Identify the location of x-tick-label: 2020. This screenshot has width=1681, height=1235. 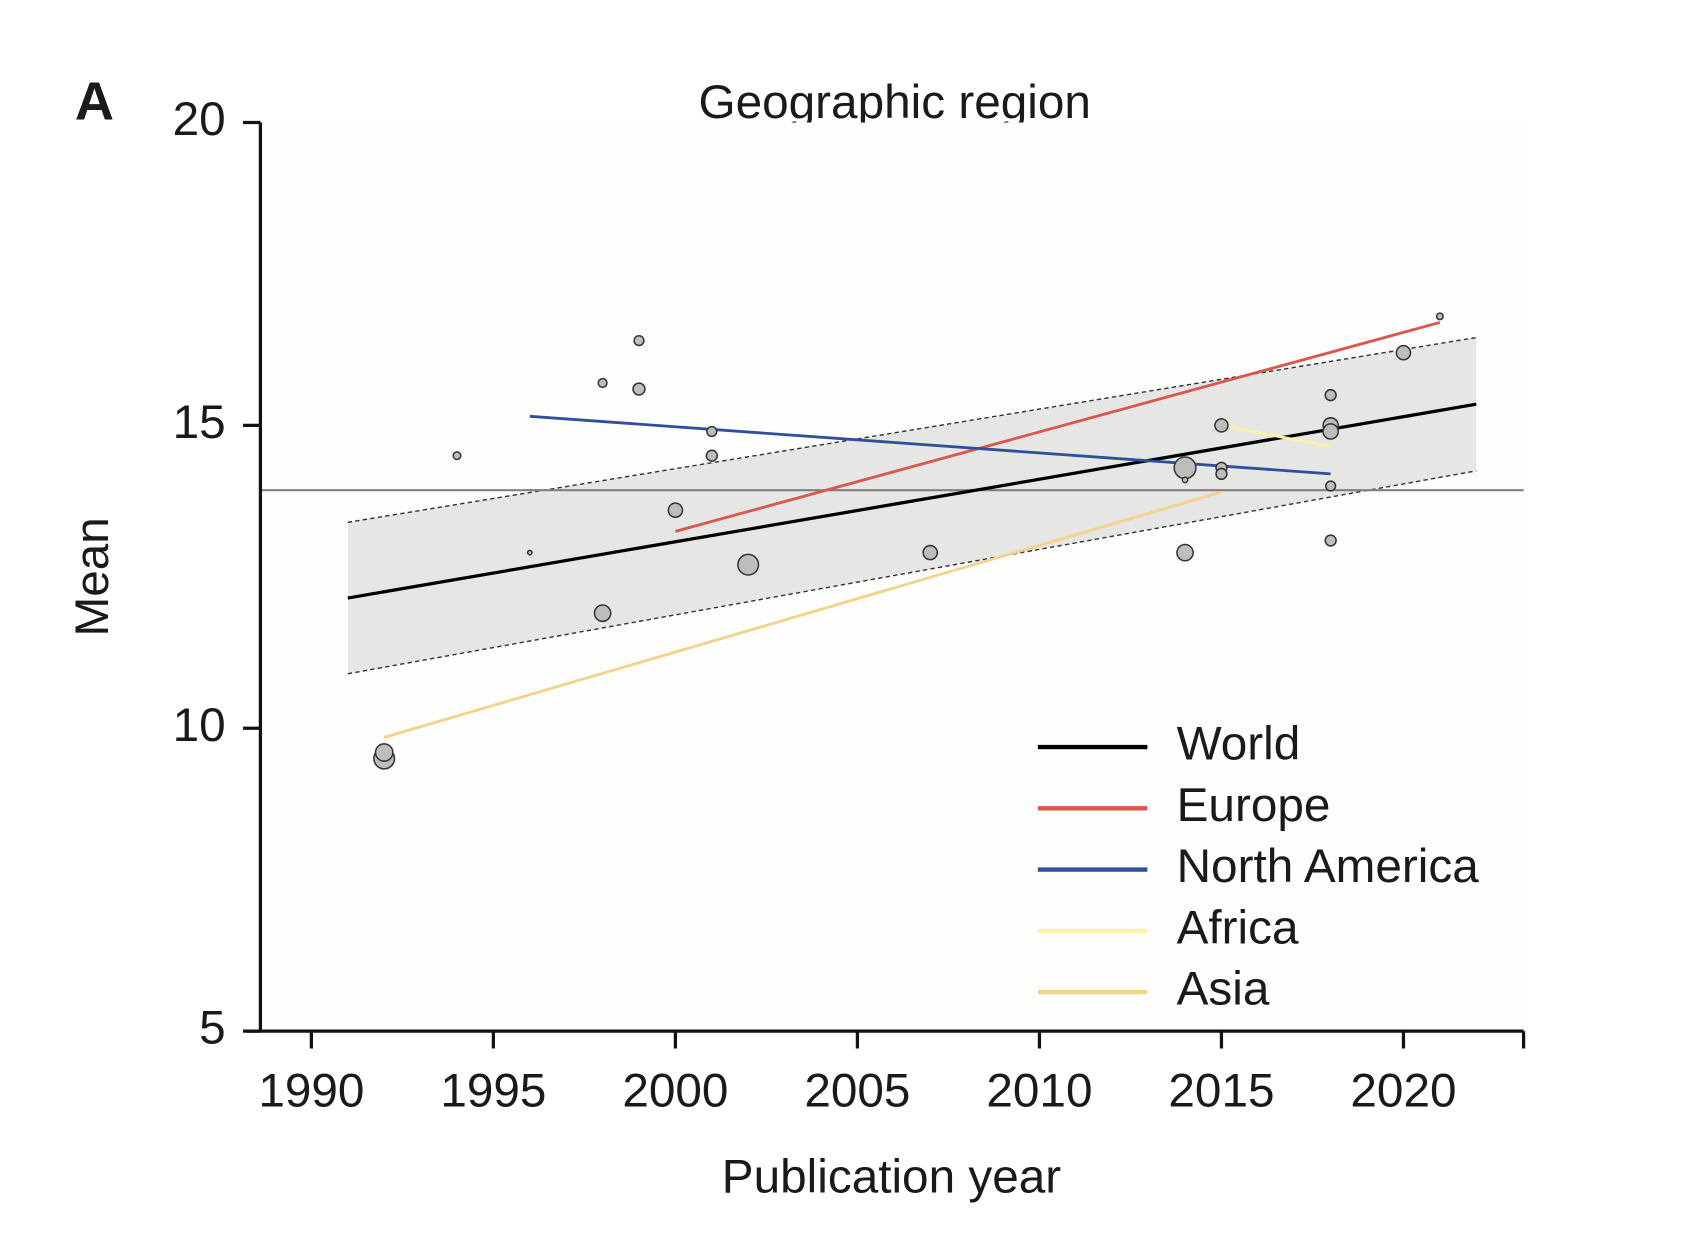
(1403, 1091).